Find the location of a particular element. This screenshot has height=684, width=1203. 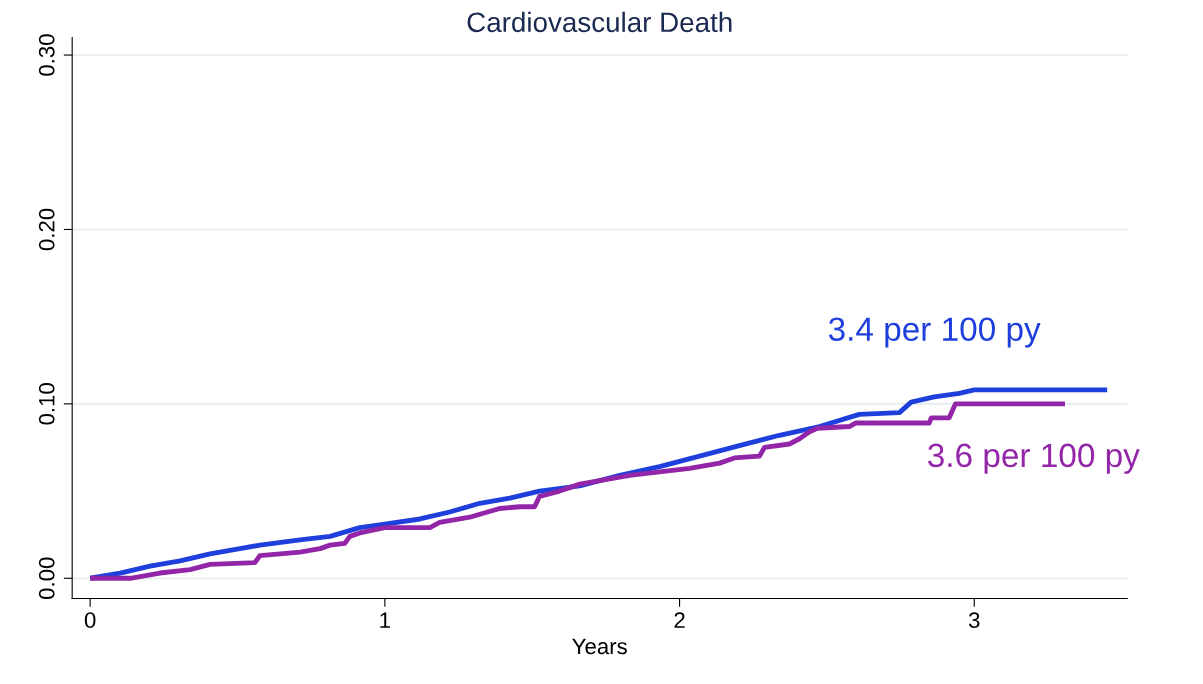

x-tick-label: 0 is located at coordinates (90, 620).